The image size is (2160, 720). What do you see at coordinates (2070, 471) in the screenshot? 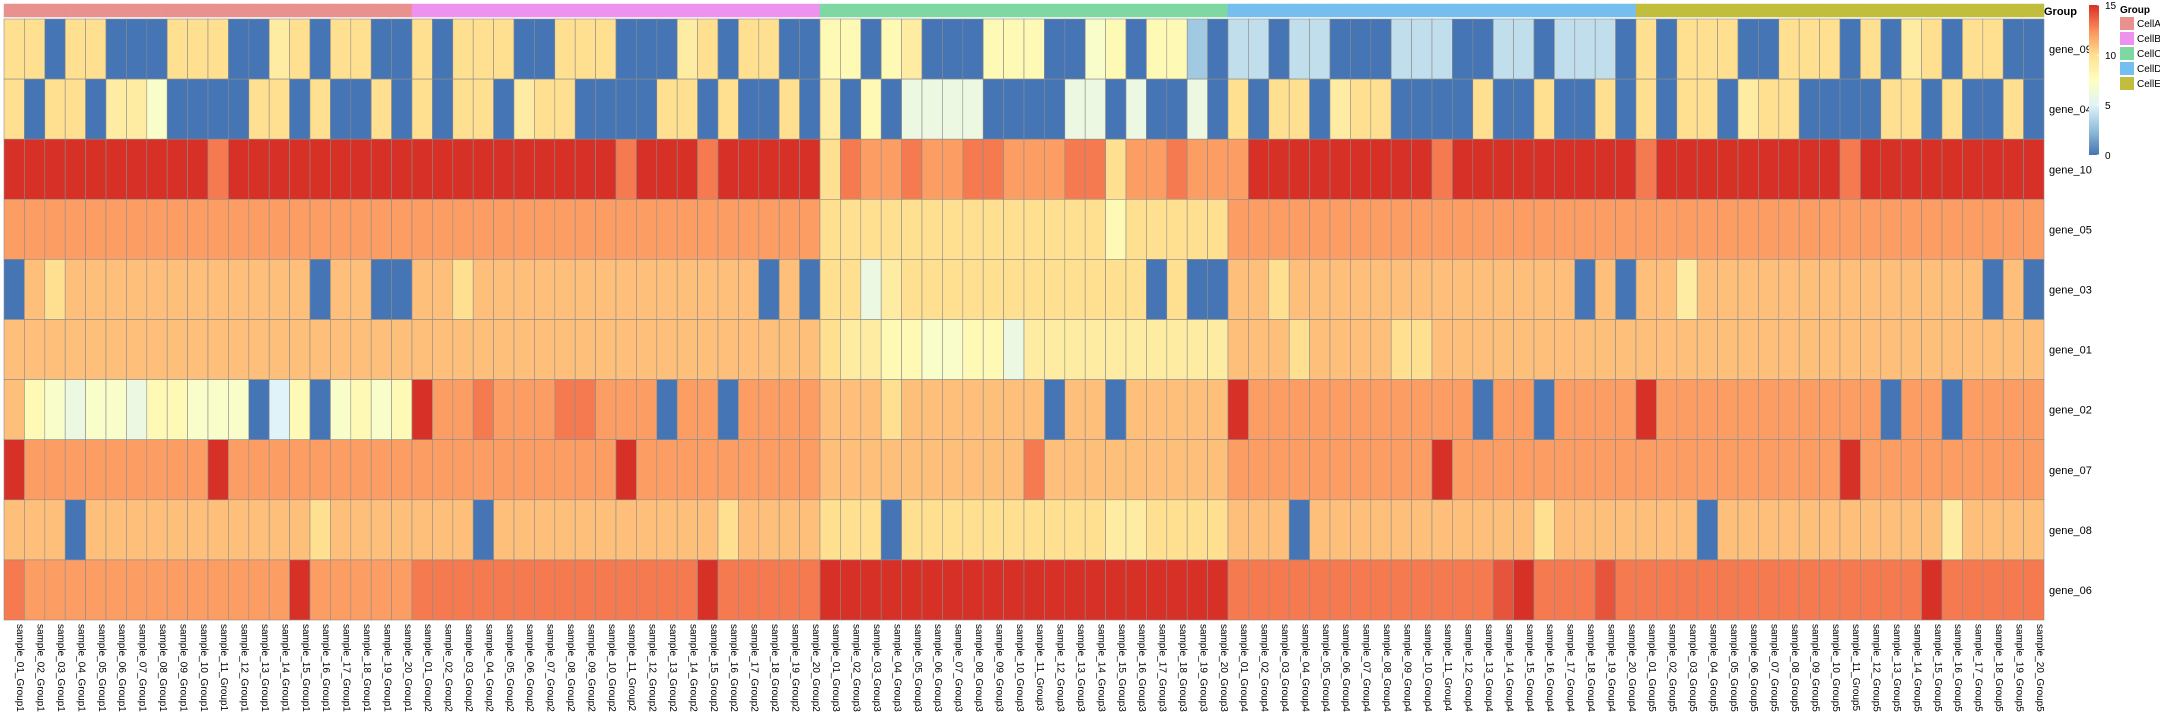
I see `row-label: gene_07` at bounding box center [2070, 471].